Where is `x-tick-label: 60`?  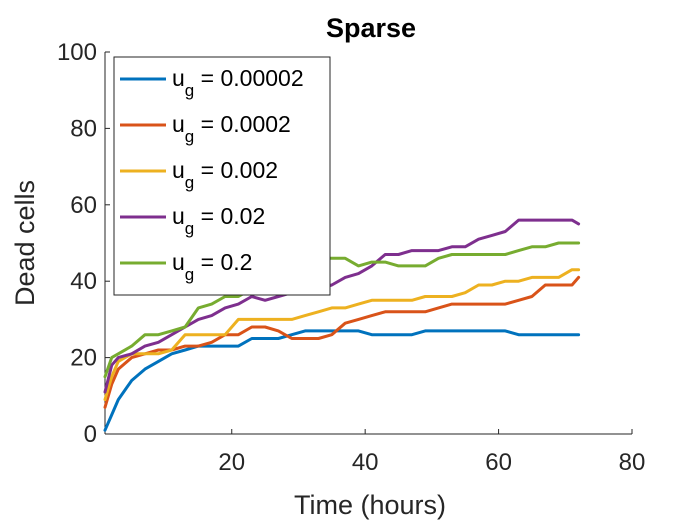
x-tick-label: 60 is located at coordinates (498, 462).